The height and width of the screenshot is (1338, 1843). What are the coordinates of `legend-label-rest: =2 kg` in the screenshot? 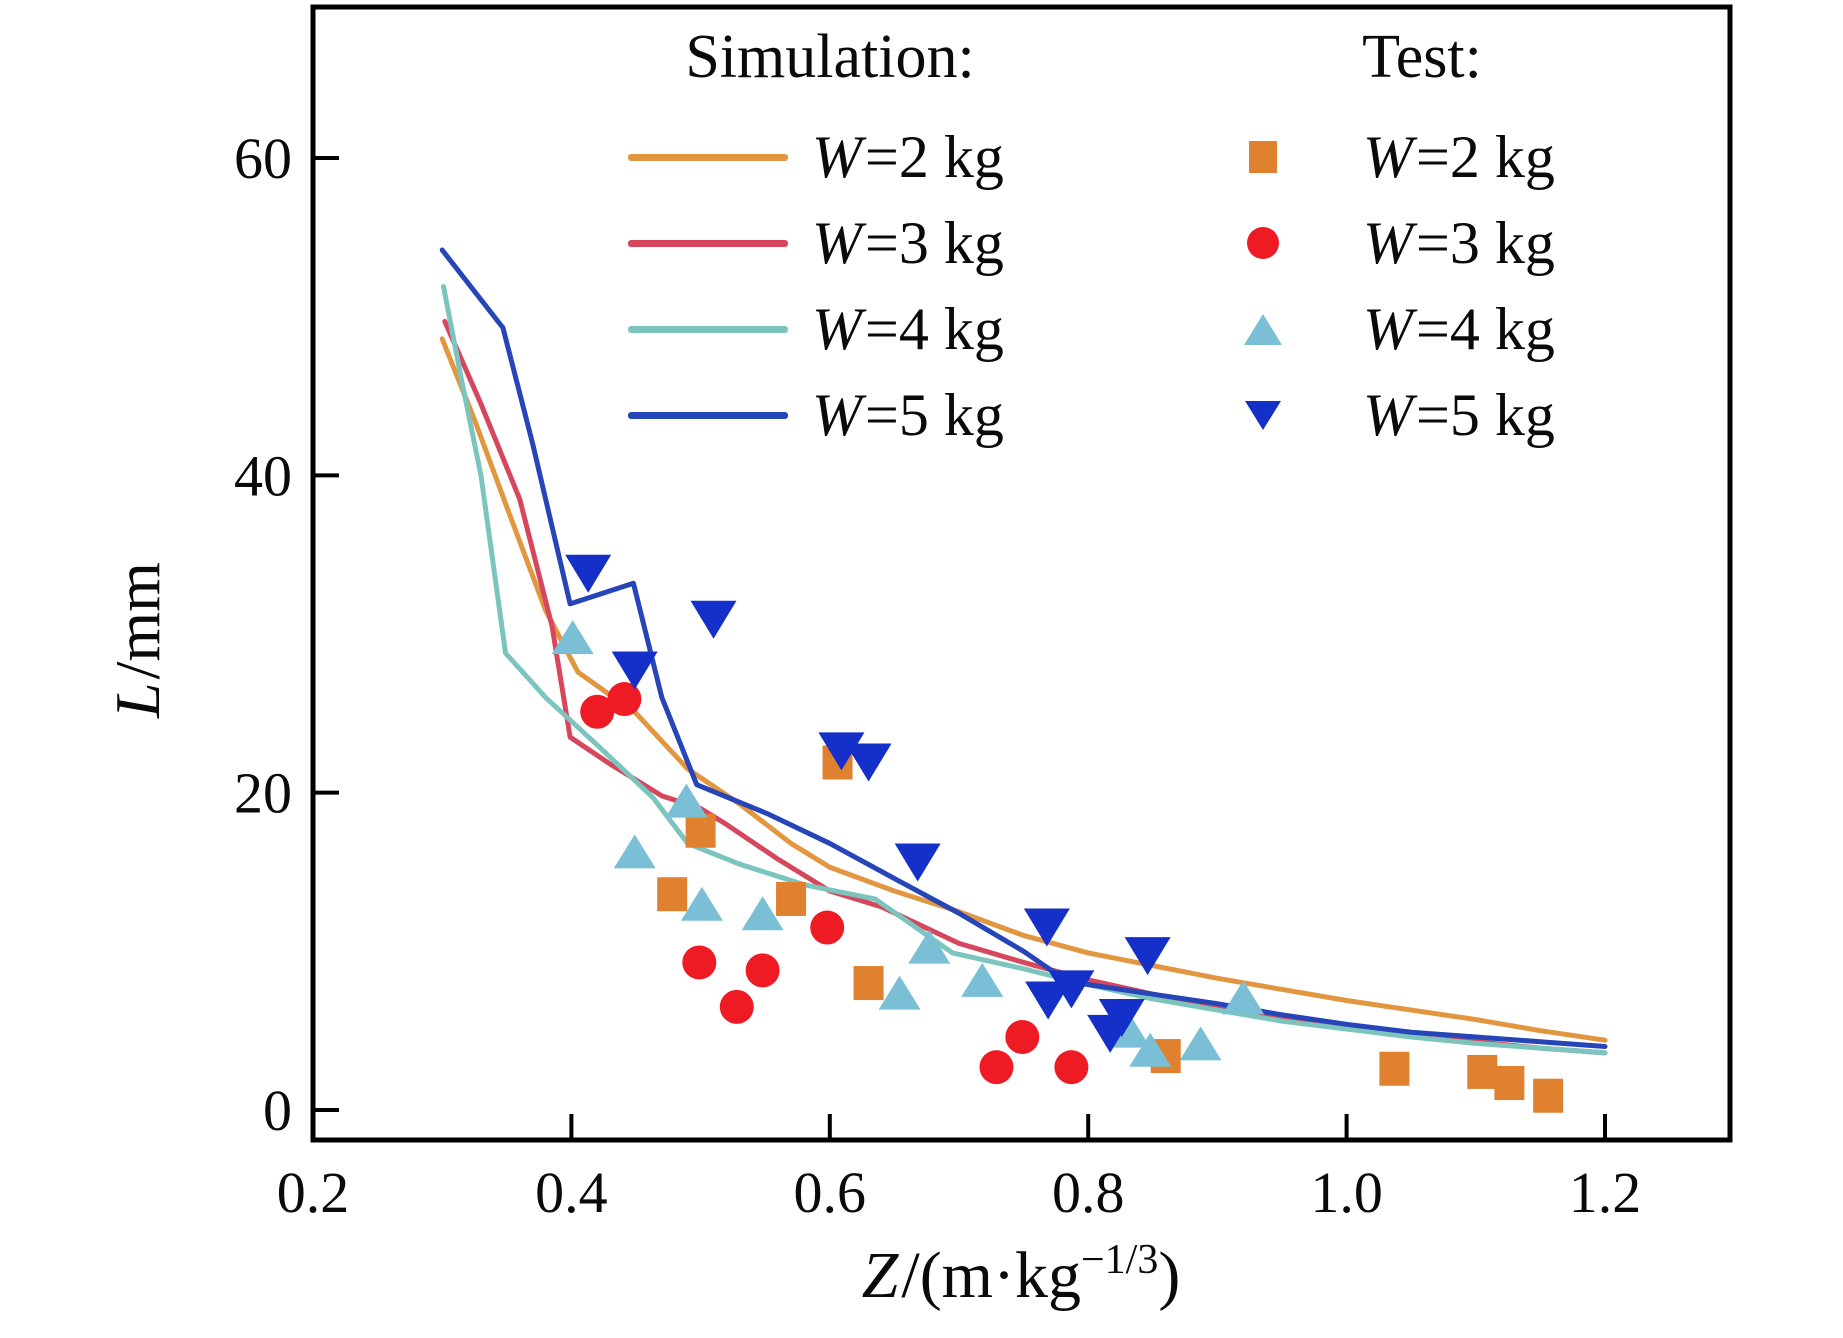 It's located at (934, 156).